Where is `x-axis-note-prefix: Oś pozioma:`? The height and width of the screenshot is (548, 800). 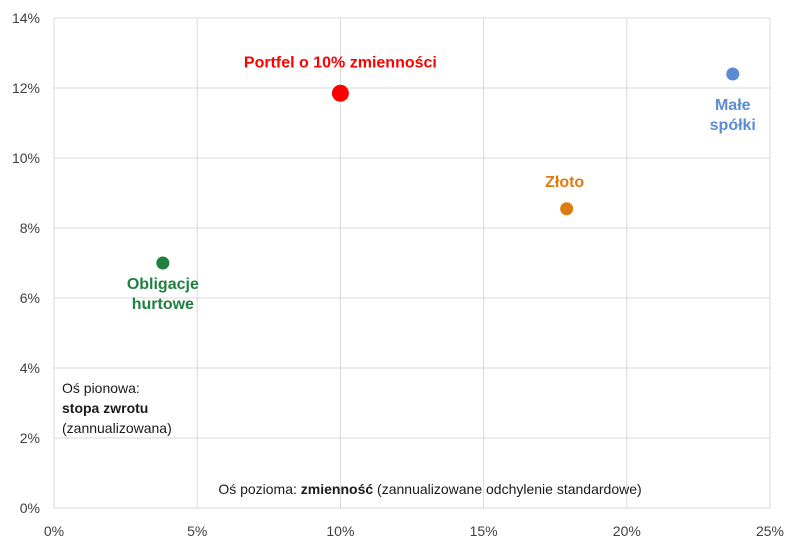 x-axis-note-prefix: Oś pozioma: is located at coordinates (259, 489).